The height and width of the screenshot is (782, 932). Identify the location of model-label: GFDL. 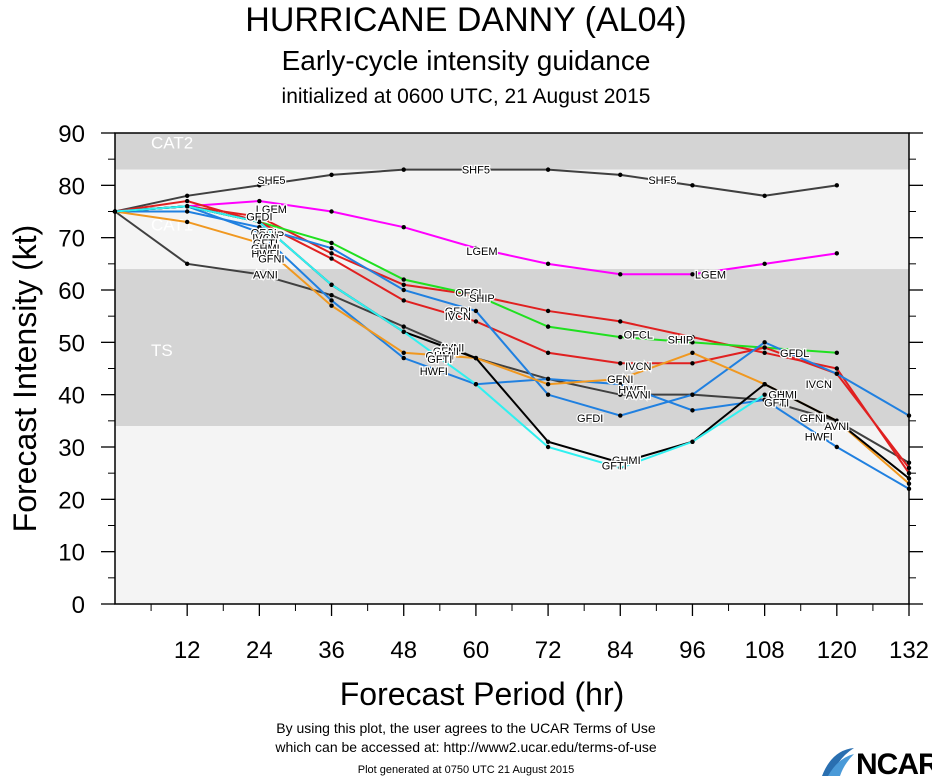
(794, 354).